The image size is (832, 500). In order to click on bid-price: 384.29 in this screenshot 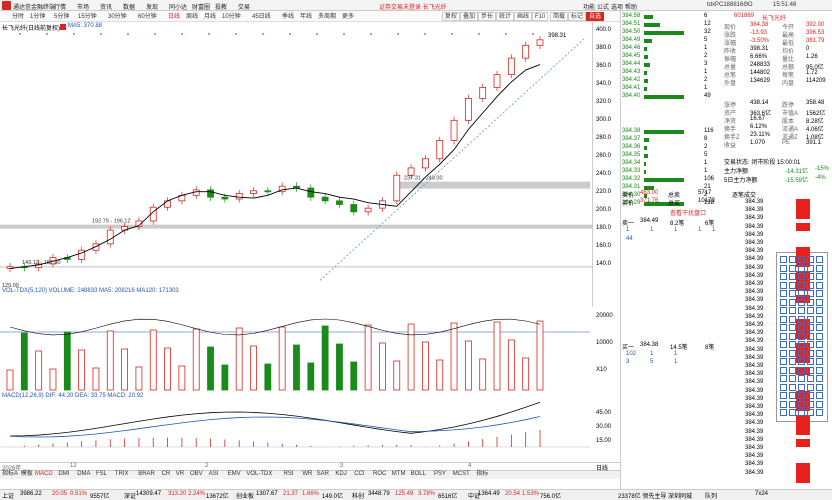, I will do `click(631, 203)`.